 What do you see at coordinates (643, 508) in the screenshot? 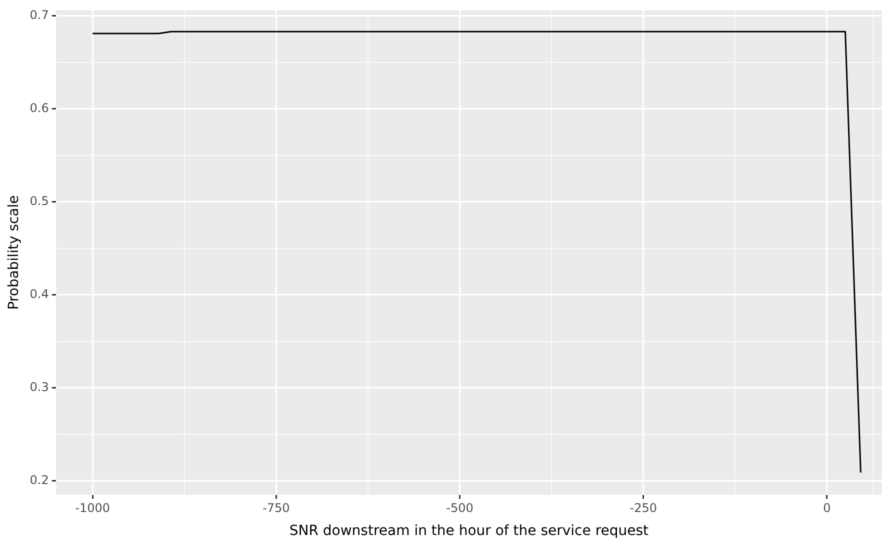
I see `x-tick-label: -250` at bounding box center [643, 508].